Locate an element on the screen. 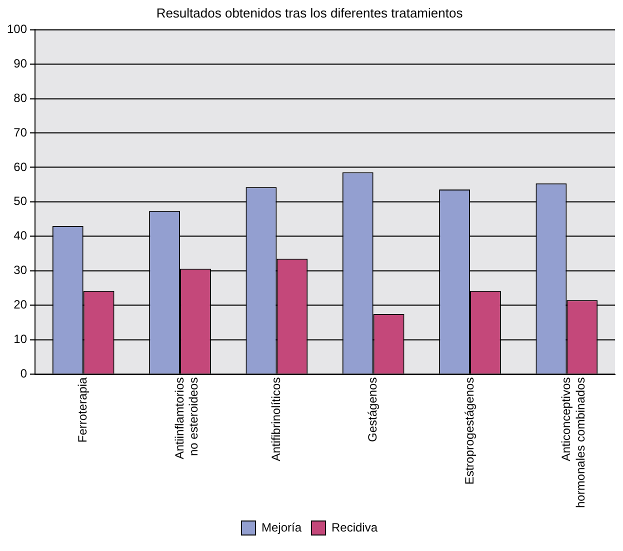 This screenshot has height=551, width=623. legend-label: Mejoría is located at coordinates (281, 527).